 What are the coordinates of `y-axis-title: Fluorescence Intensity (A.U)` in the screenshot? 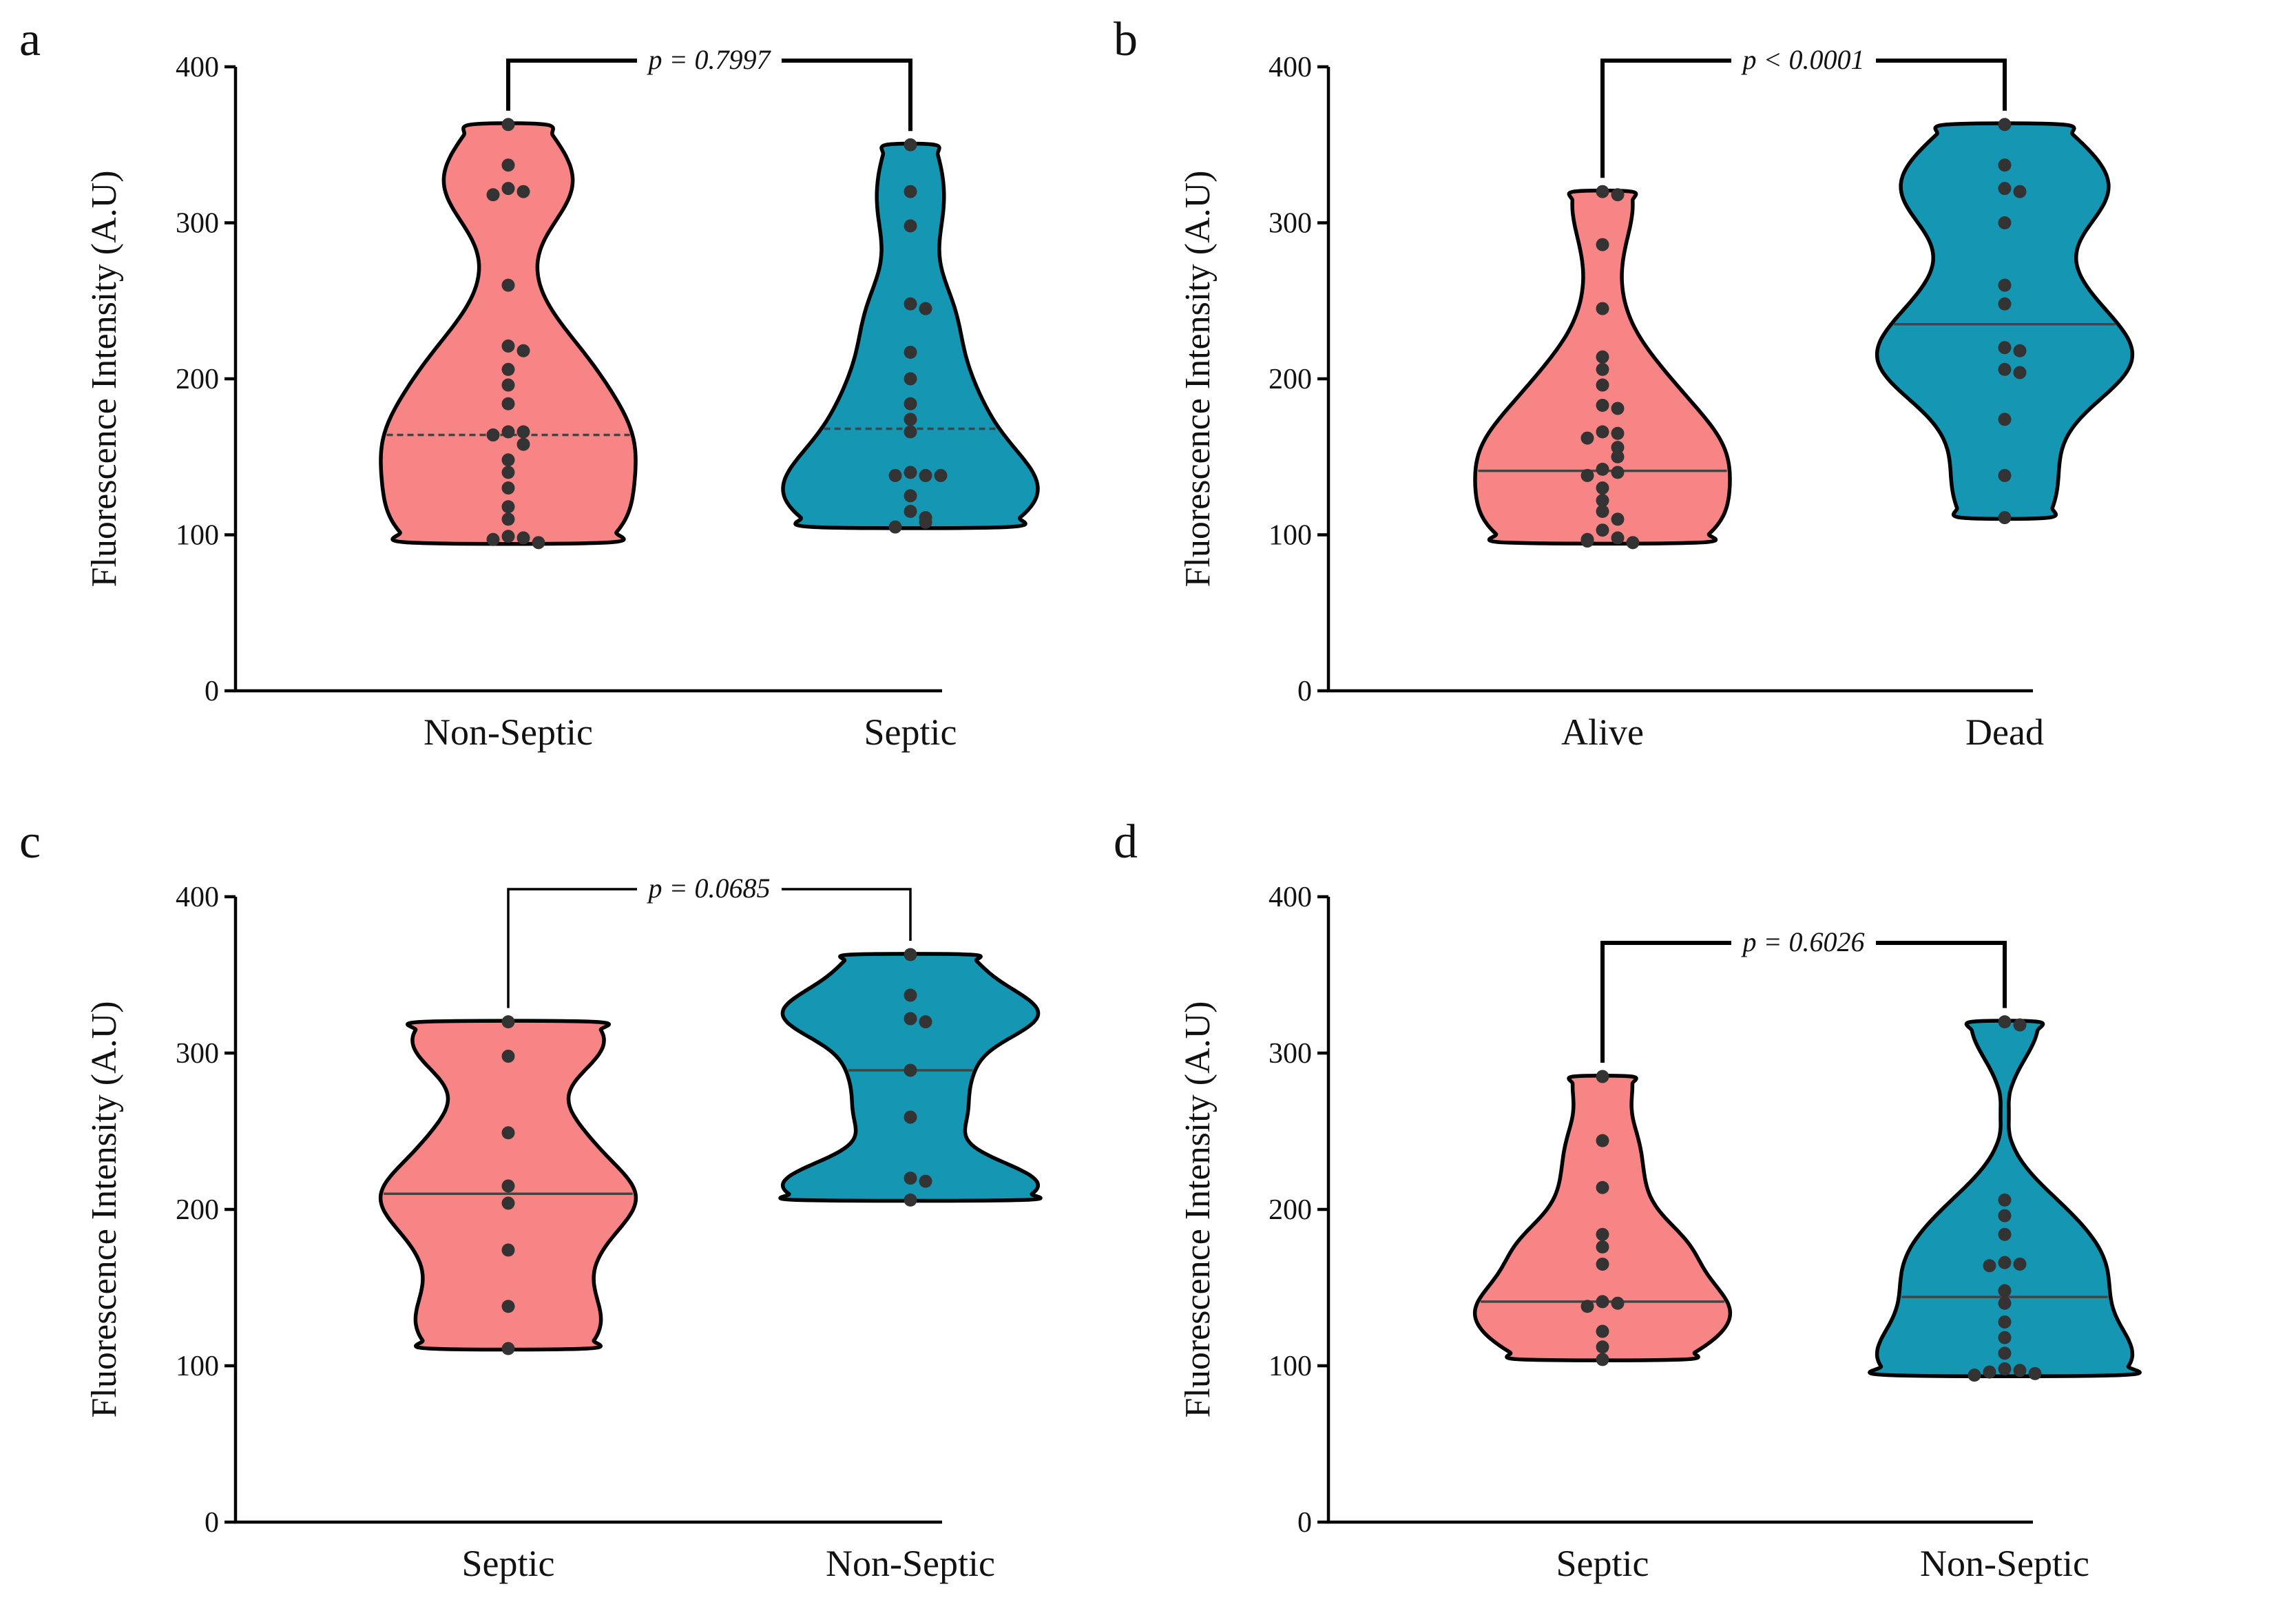 It's located at (104, 378).